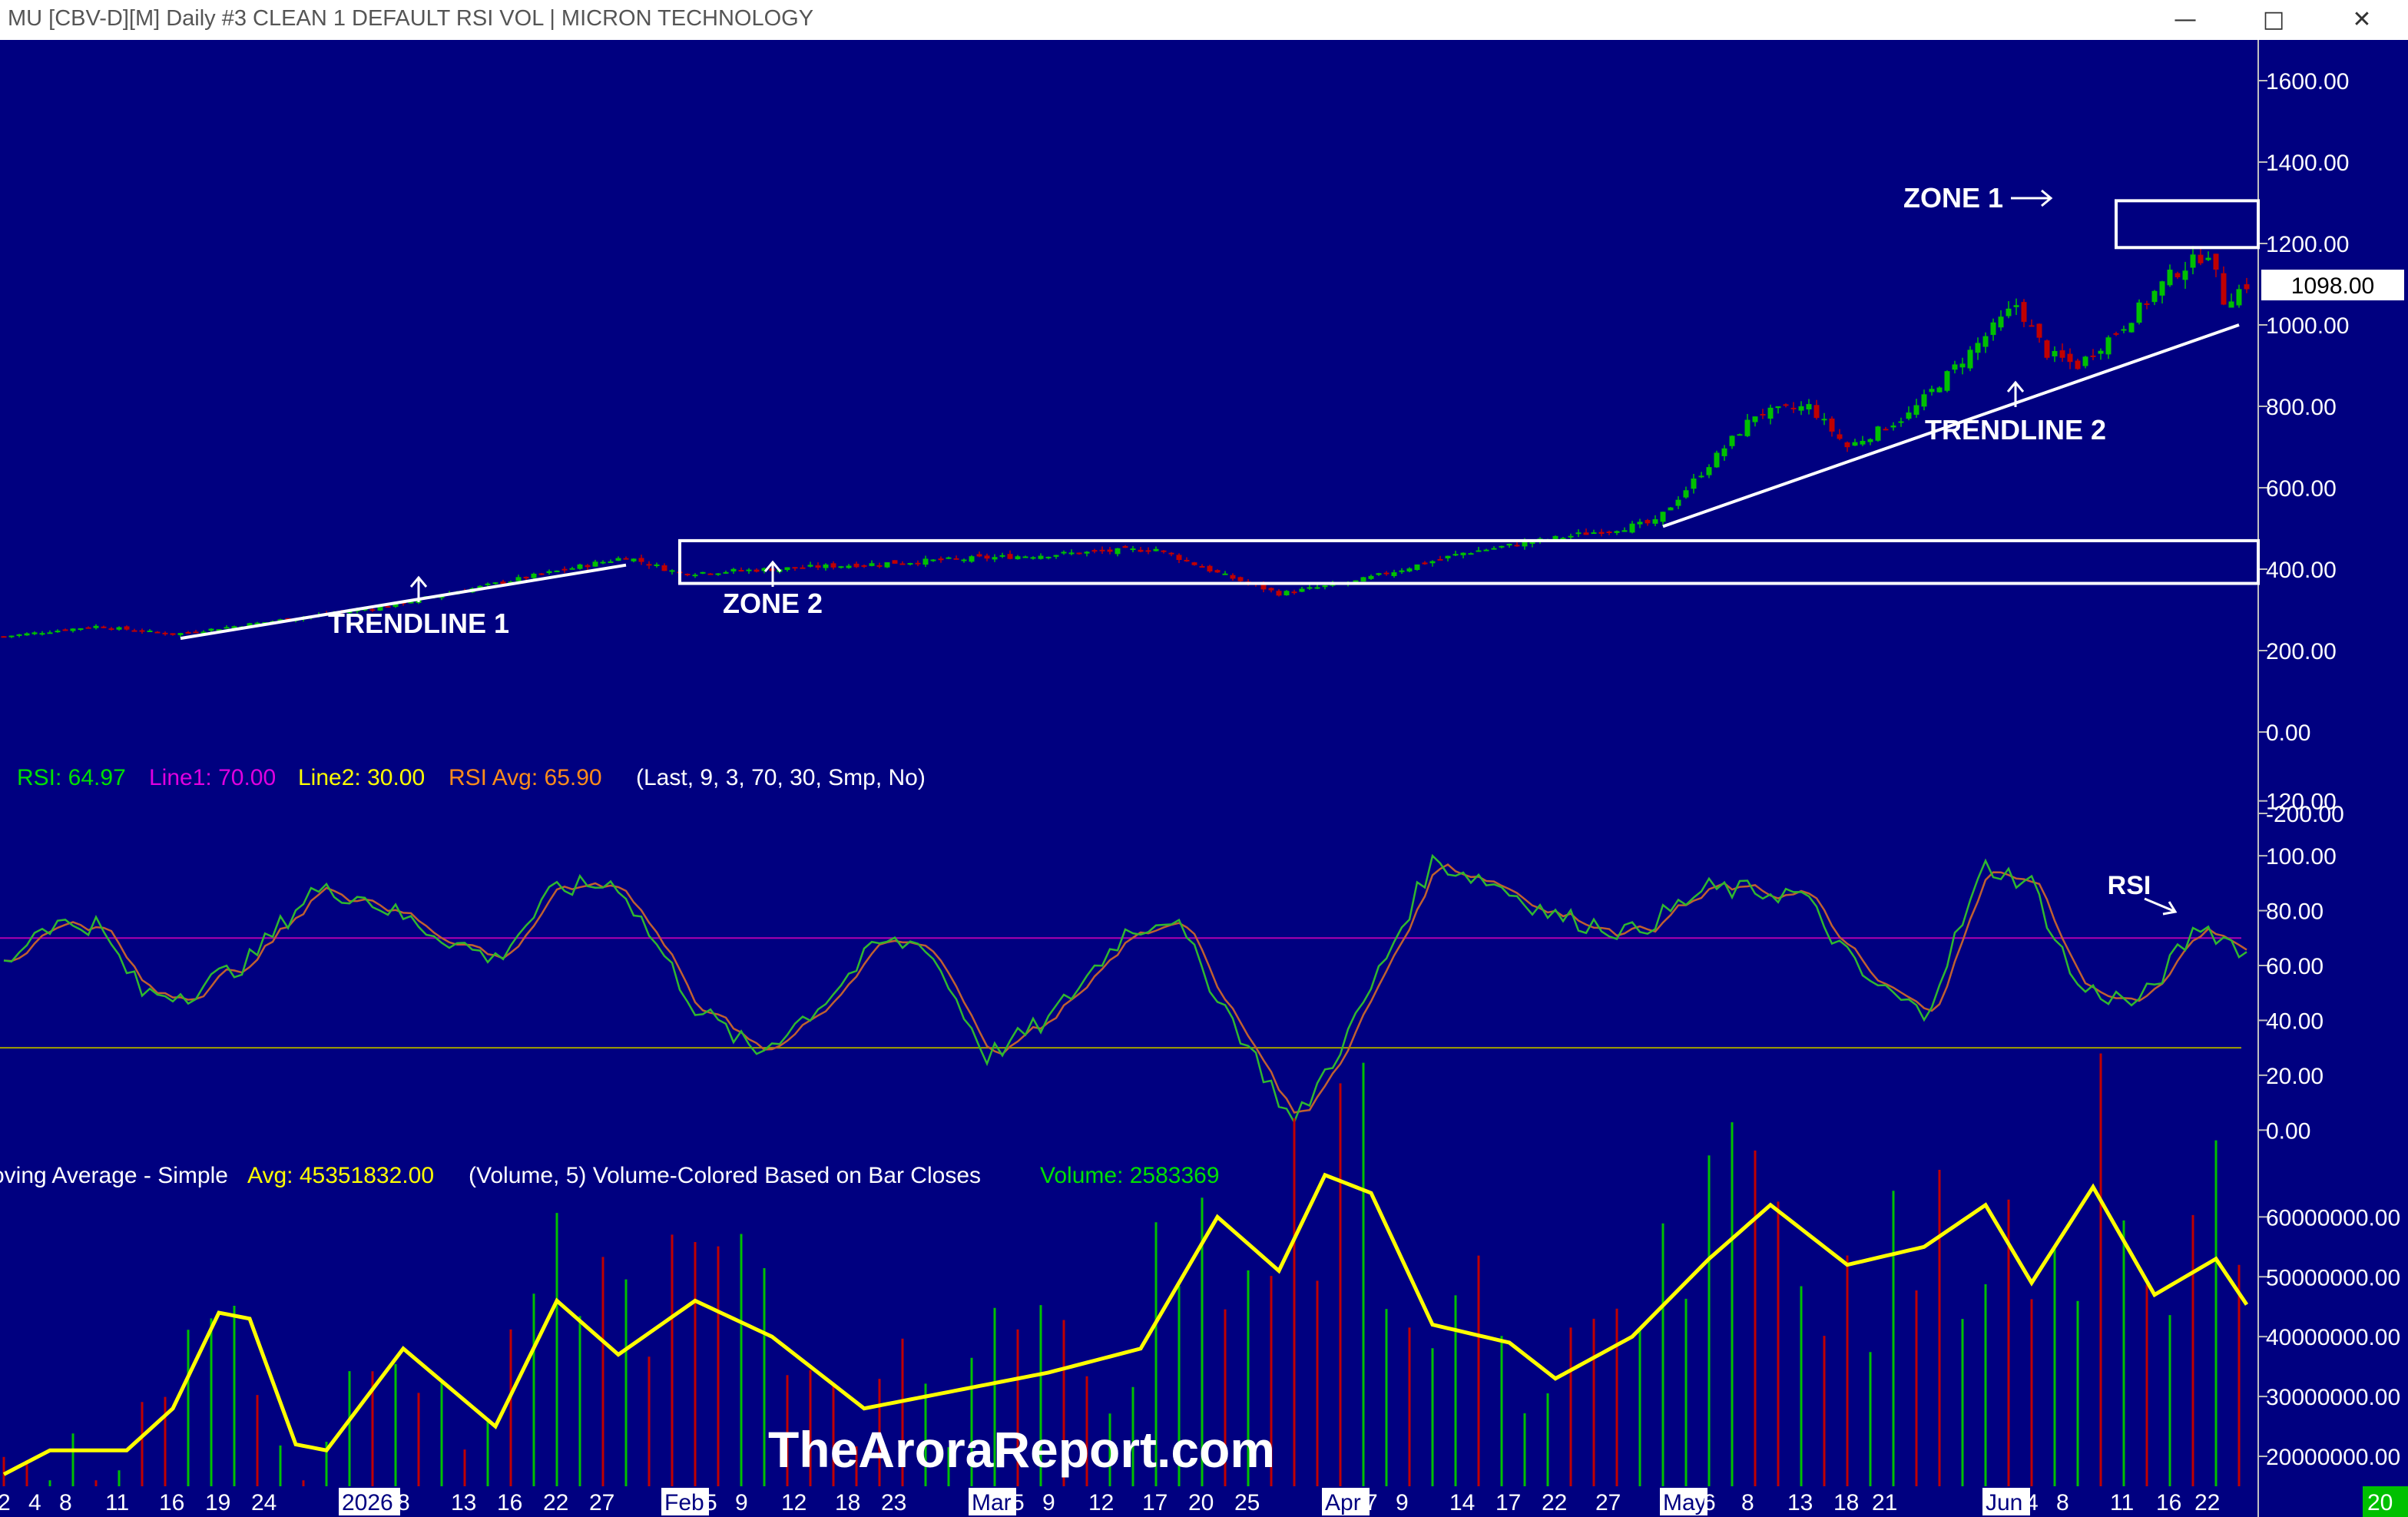 This screenshot has height=1517, width=2408. I want to click on date-axis-label: 13, so click(1800, 1503).